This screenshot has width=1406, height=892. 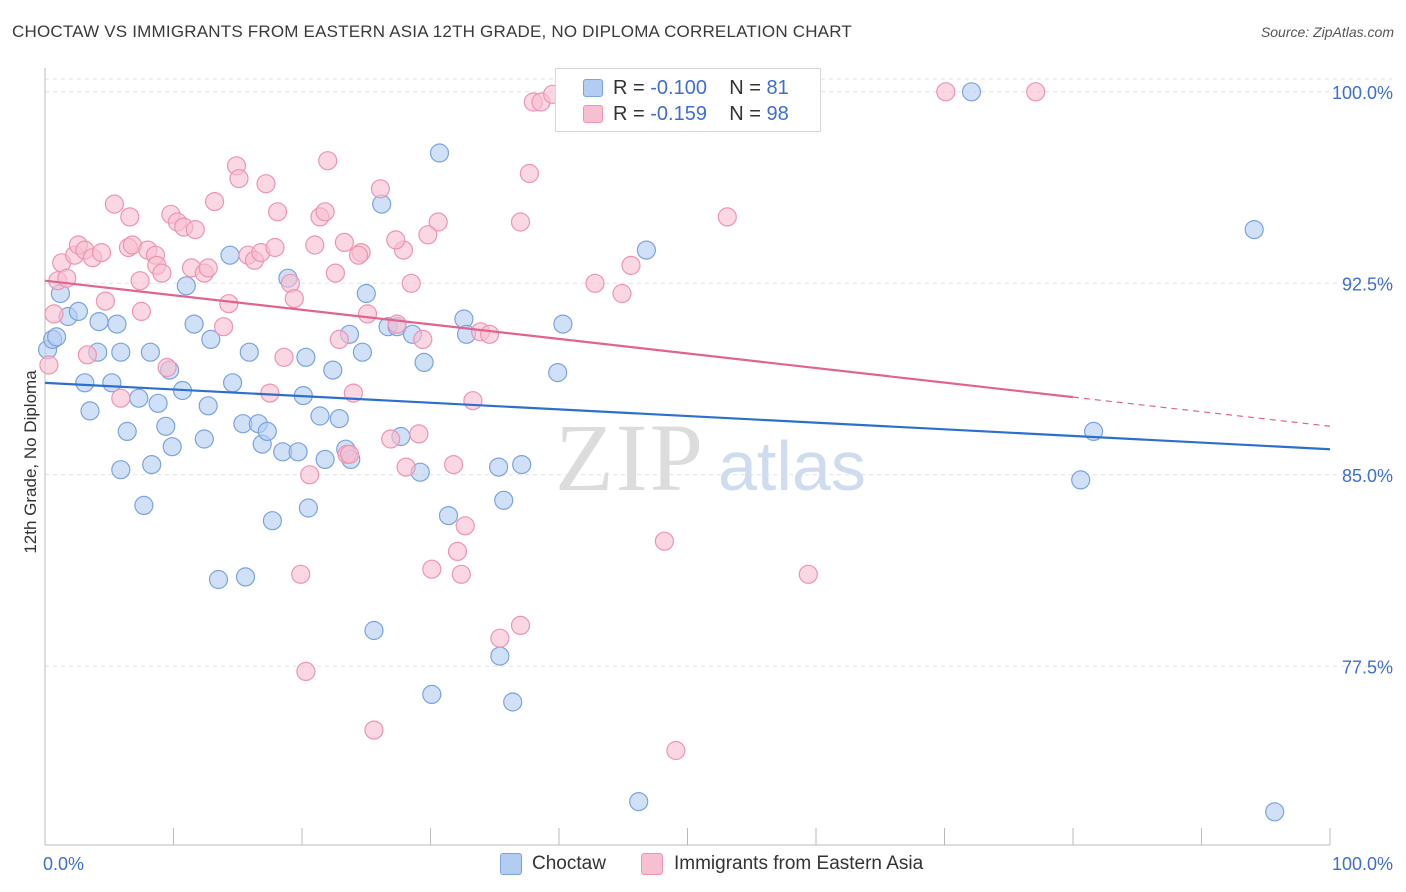 I want to click on trend-line-choctaw, so click(x=687, y=416).